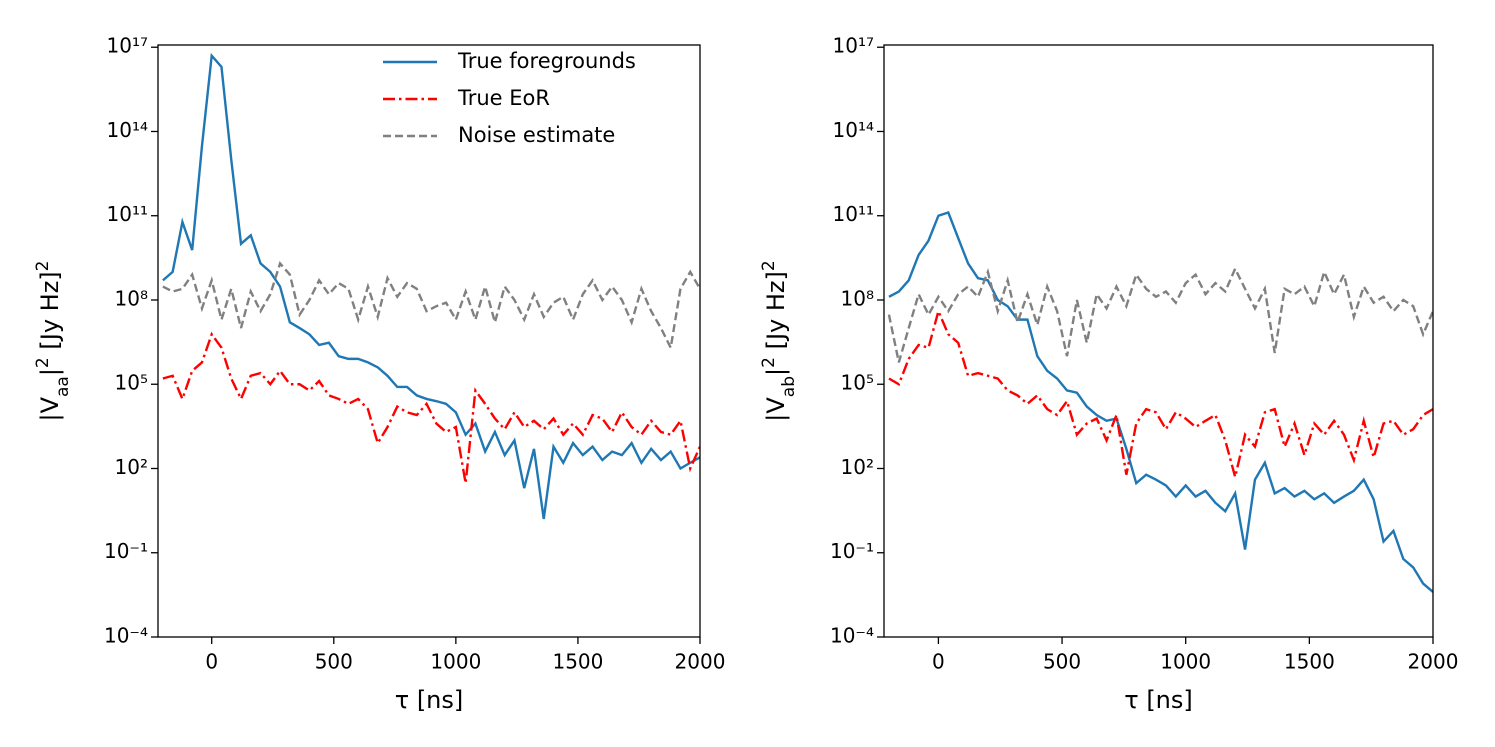 The image size is (1495, 747). I want to click on legend-label: True foregrounds, so click(546, 61).